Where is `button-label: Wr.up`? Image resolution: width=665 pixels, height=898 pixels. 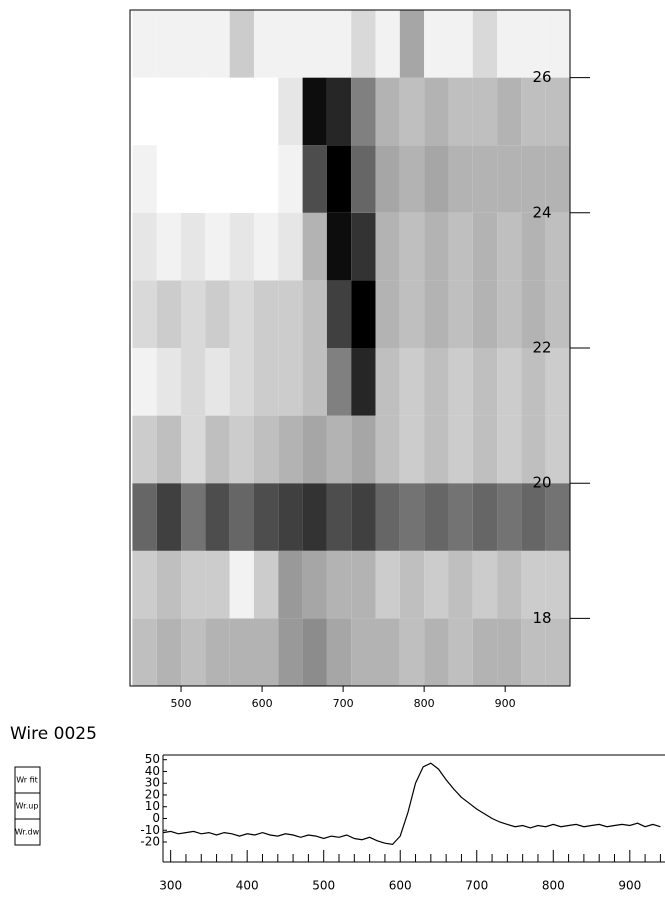
button-label: Wr.up is located at coordinates (27, 806).